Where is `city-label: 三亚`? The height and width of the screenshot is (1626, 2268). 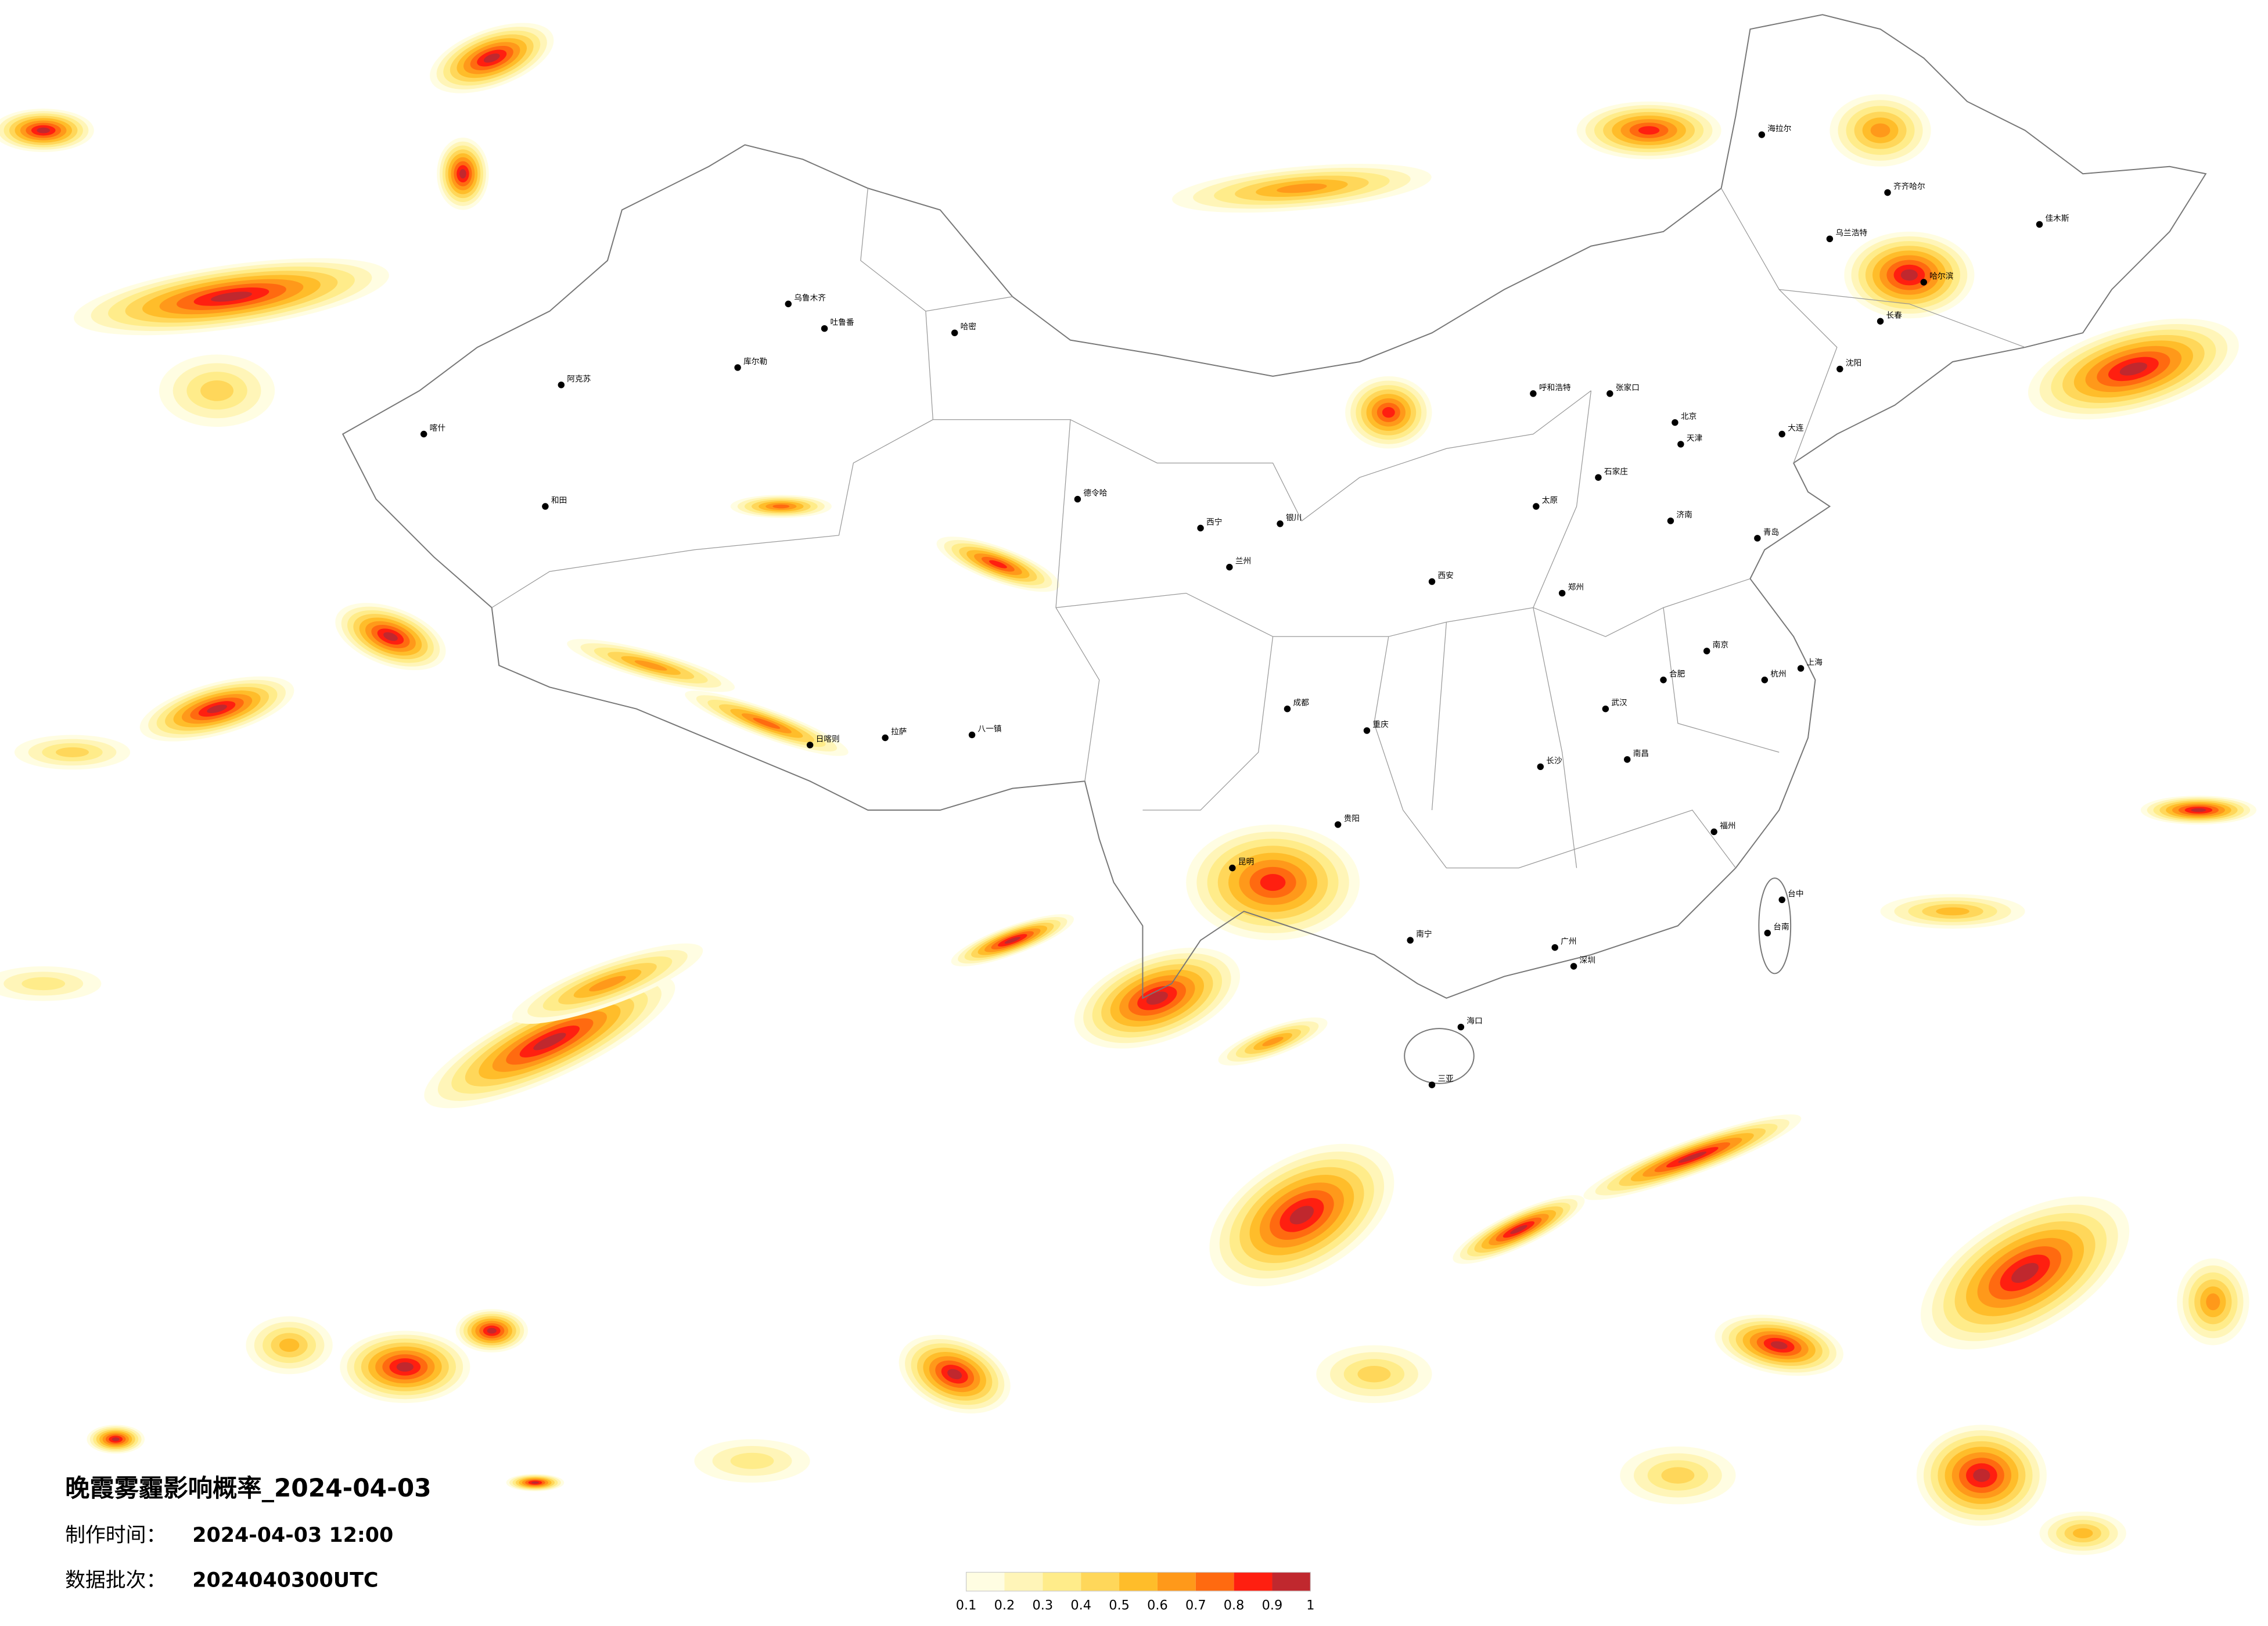 city-label: 三亚 is located at coordinates (1445, 1079).